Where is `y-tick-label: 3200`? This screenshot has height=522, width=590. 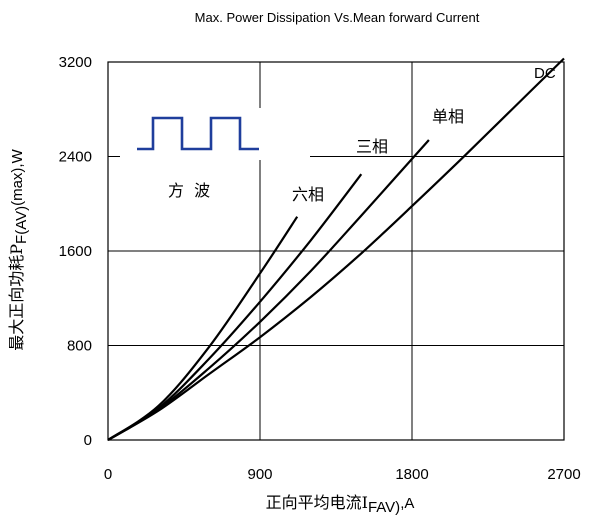 y-tick-label: 3200 is located at coordinates (75, 62).